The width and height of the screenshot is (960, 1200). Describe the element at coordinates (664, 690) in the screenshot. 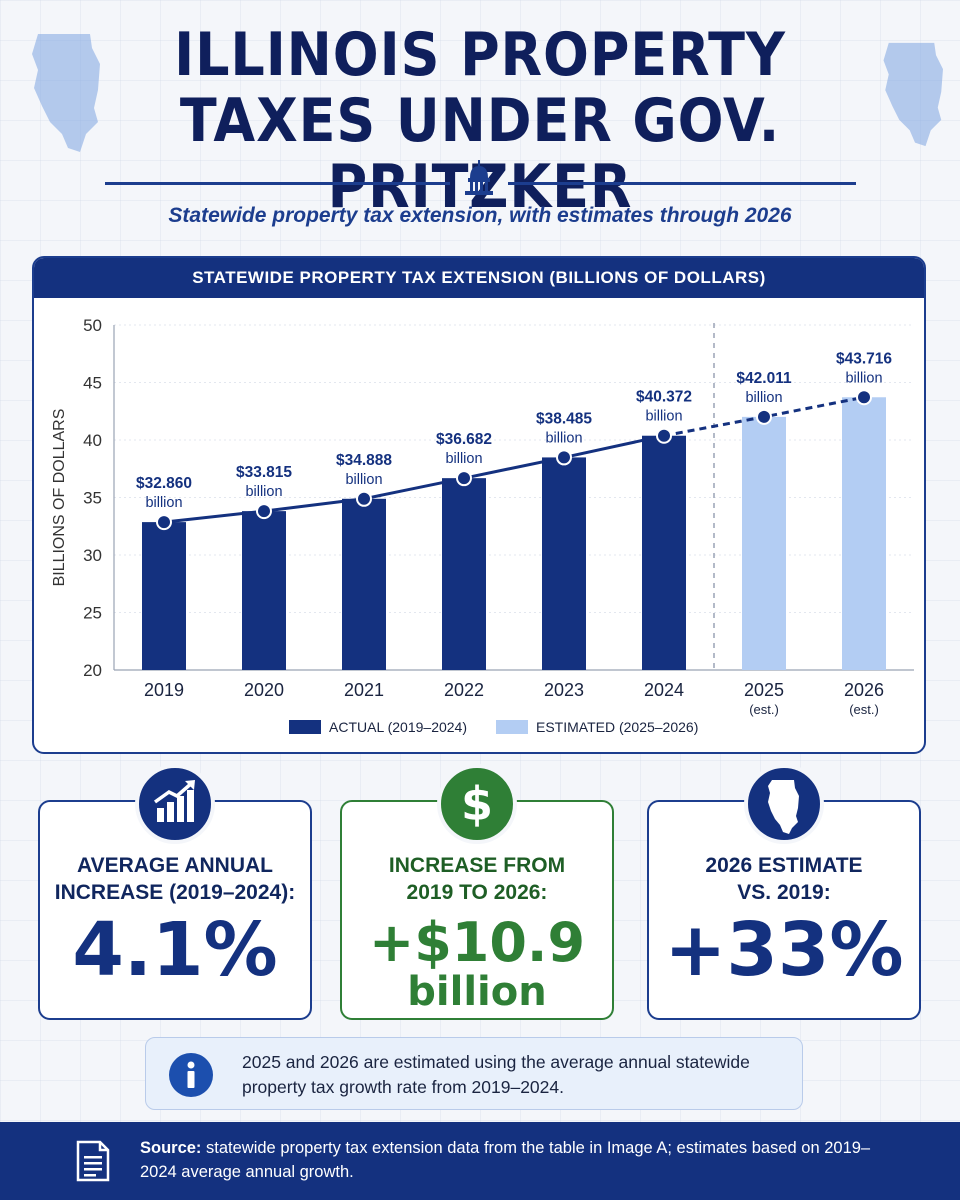

I see `x-tick-label: 2024` at that location.